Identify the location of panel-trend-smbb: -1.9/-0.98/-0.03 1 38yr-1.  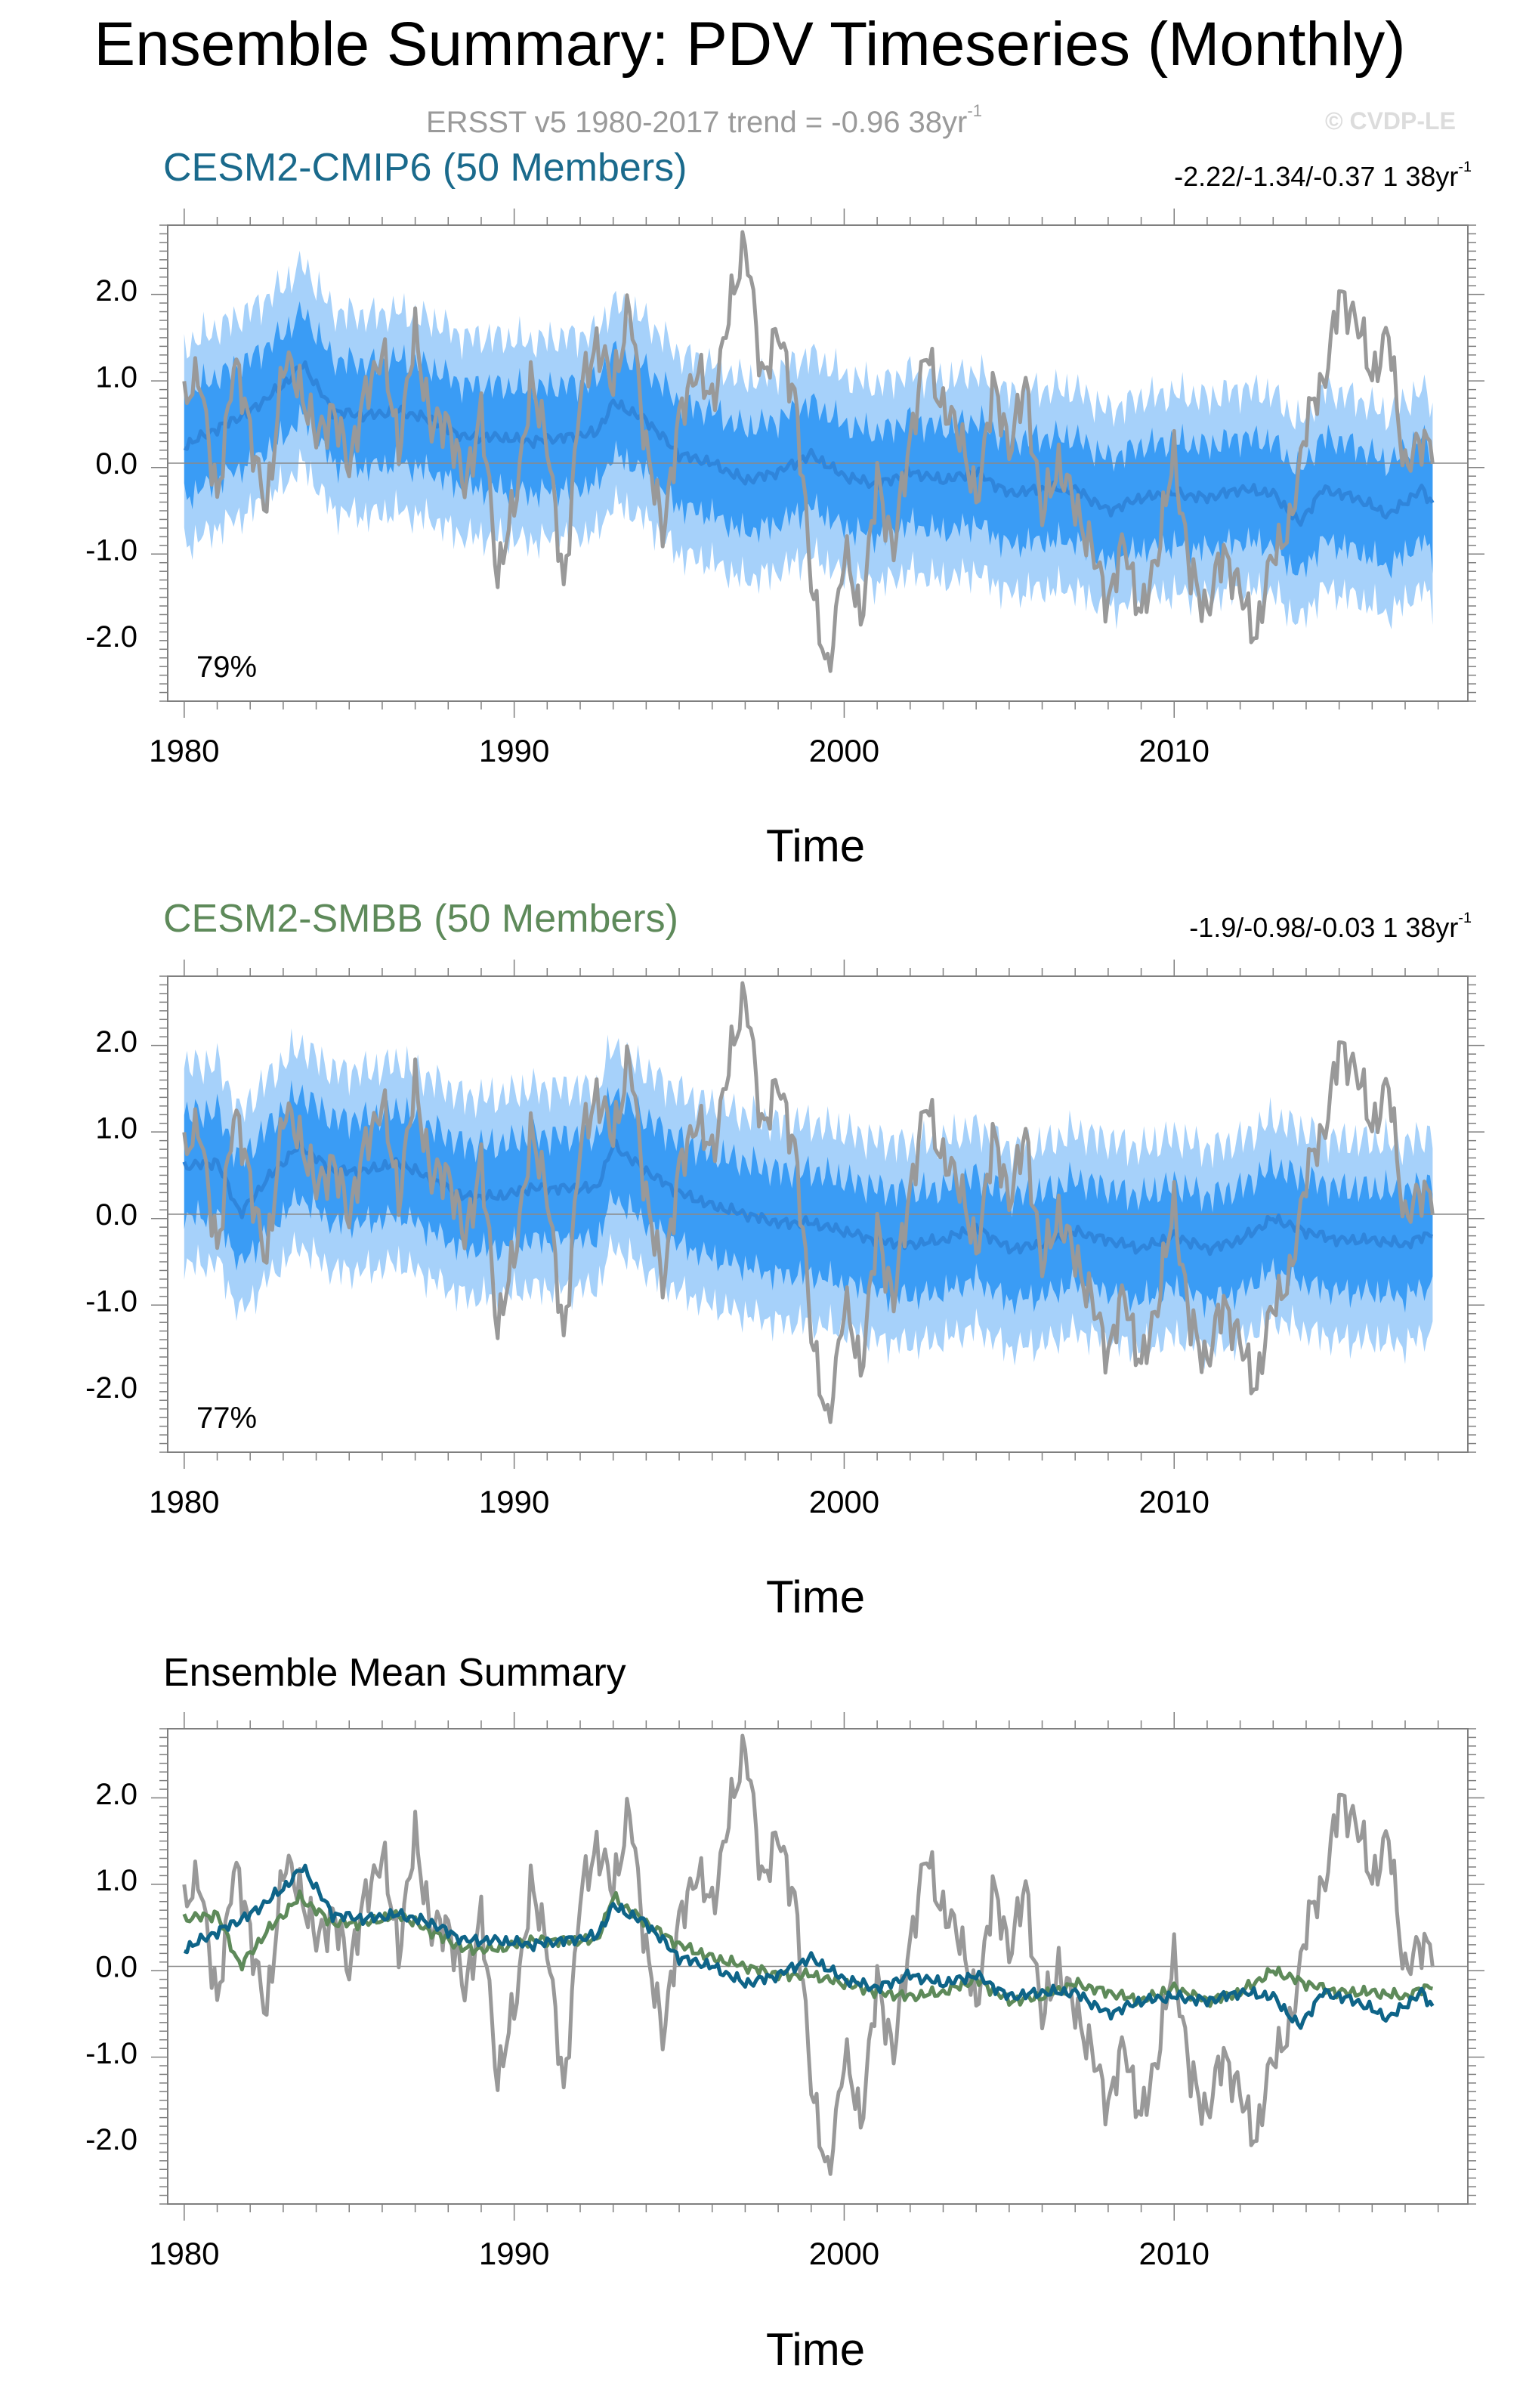
(1330, 926).